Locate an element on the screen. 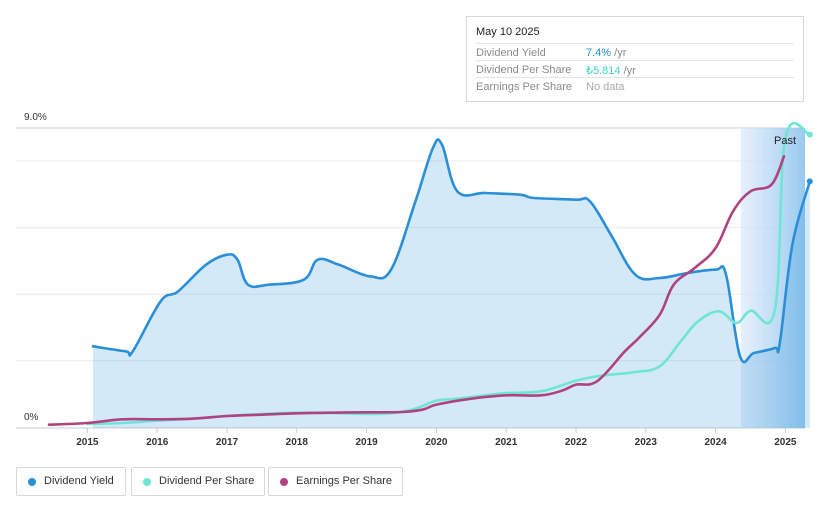 This screenshot has width=821, height=508. y-axis-bottom-label: 0% is located at coordinates (31, 417).